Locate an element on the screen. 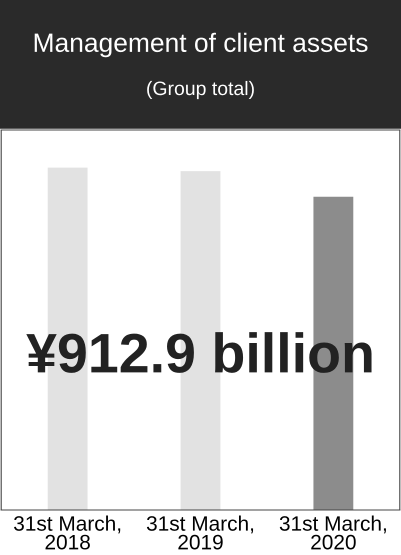  x-tick-label: 31st March, 2019 is located at coordinates (200, 533).